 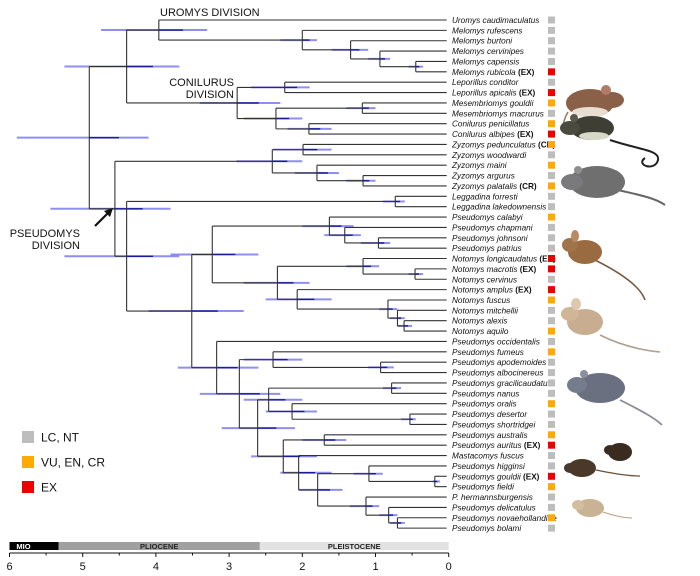 I want to click on species-name: Pseudomys higginsi, so click(x=488, y=466).